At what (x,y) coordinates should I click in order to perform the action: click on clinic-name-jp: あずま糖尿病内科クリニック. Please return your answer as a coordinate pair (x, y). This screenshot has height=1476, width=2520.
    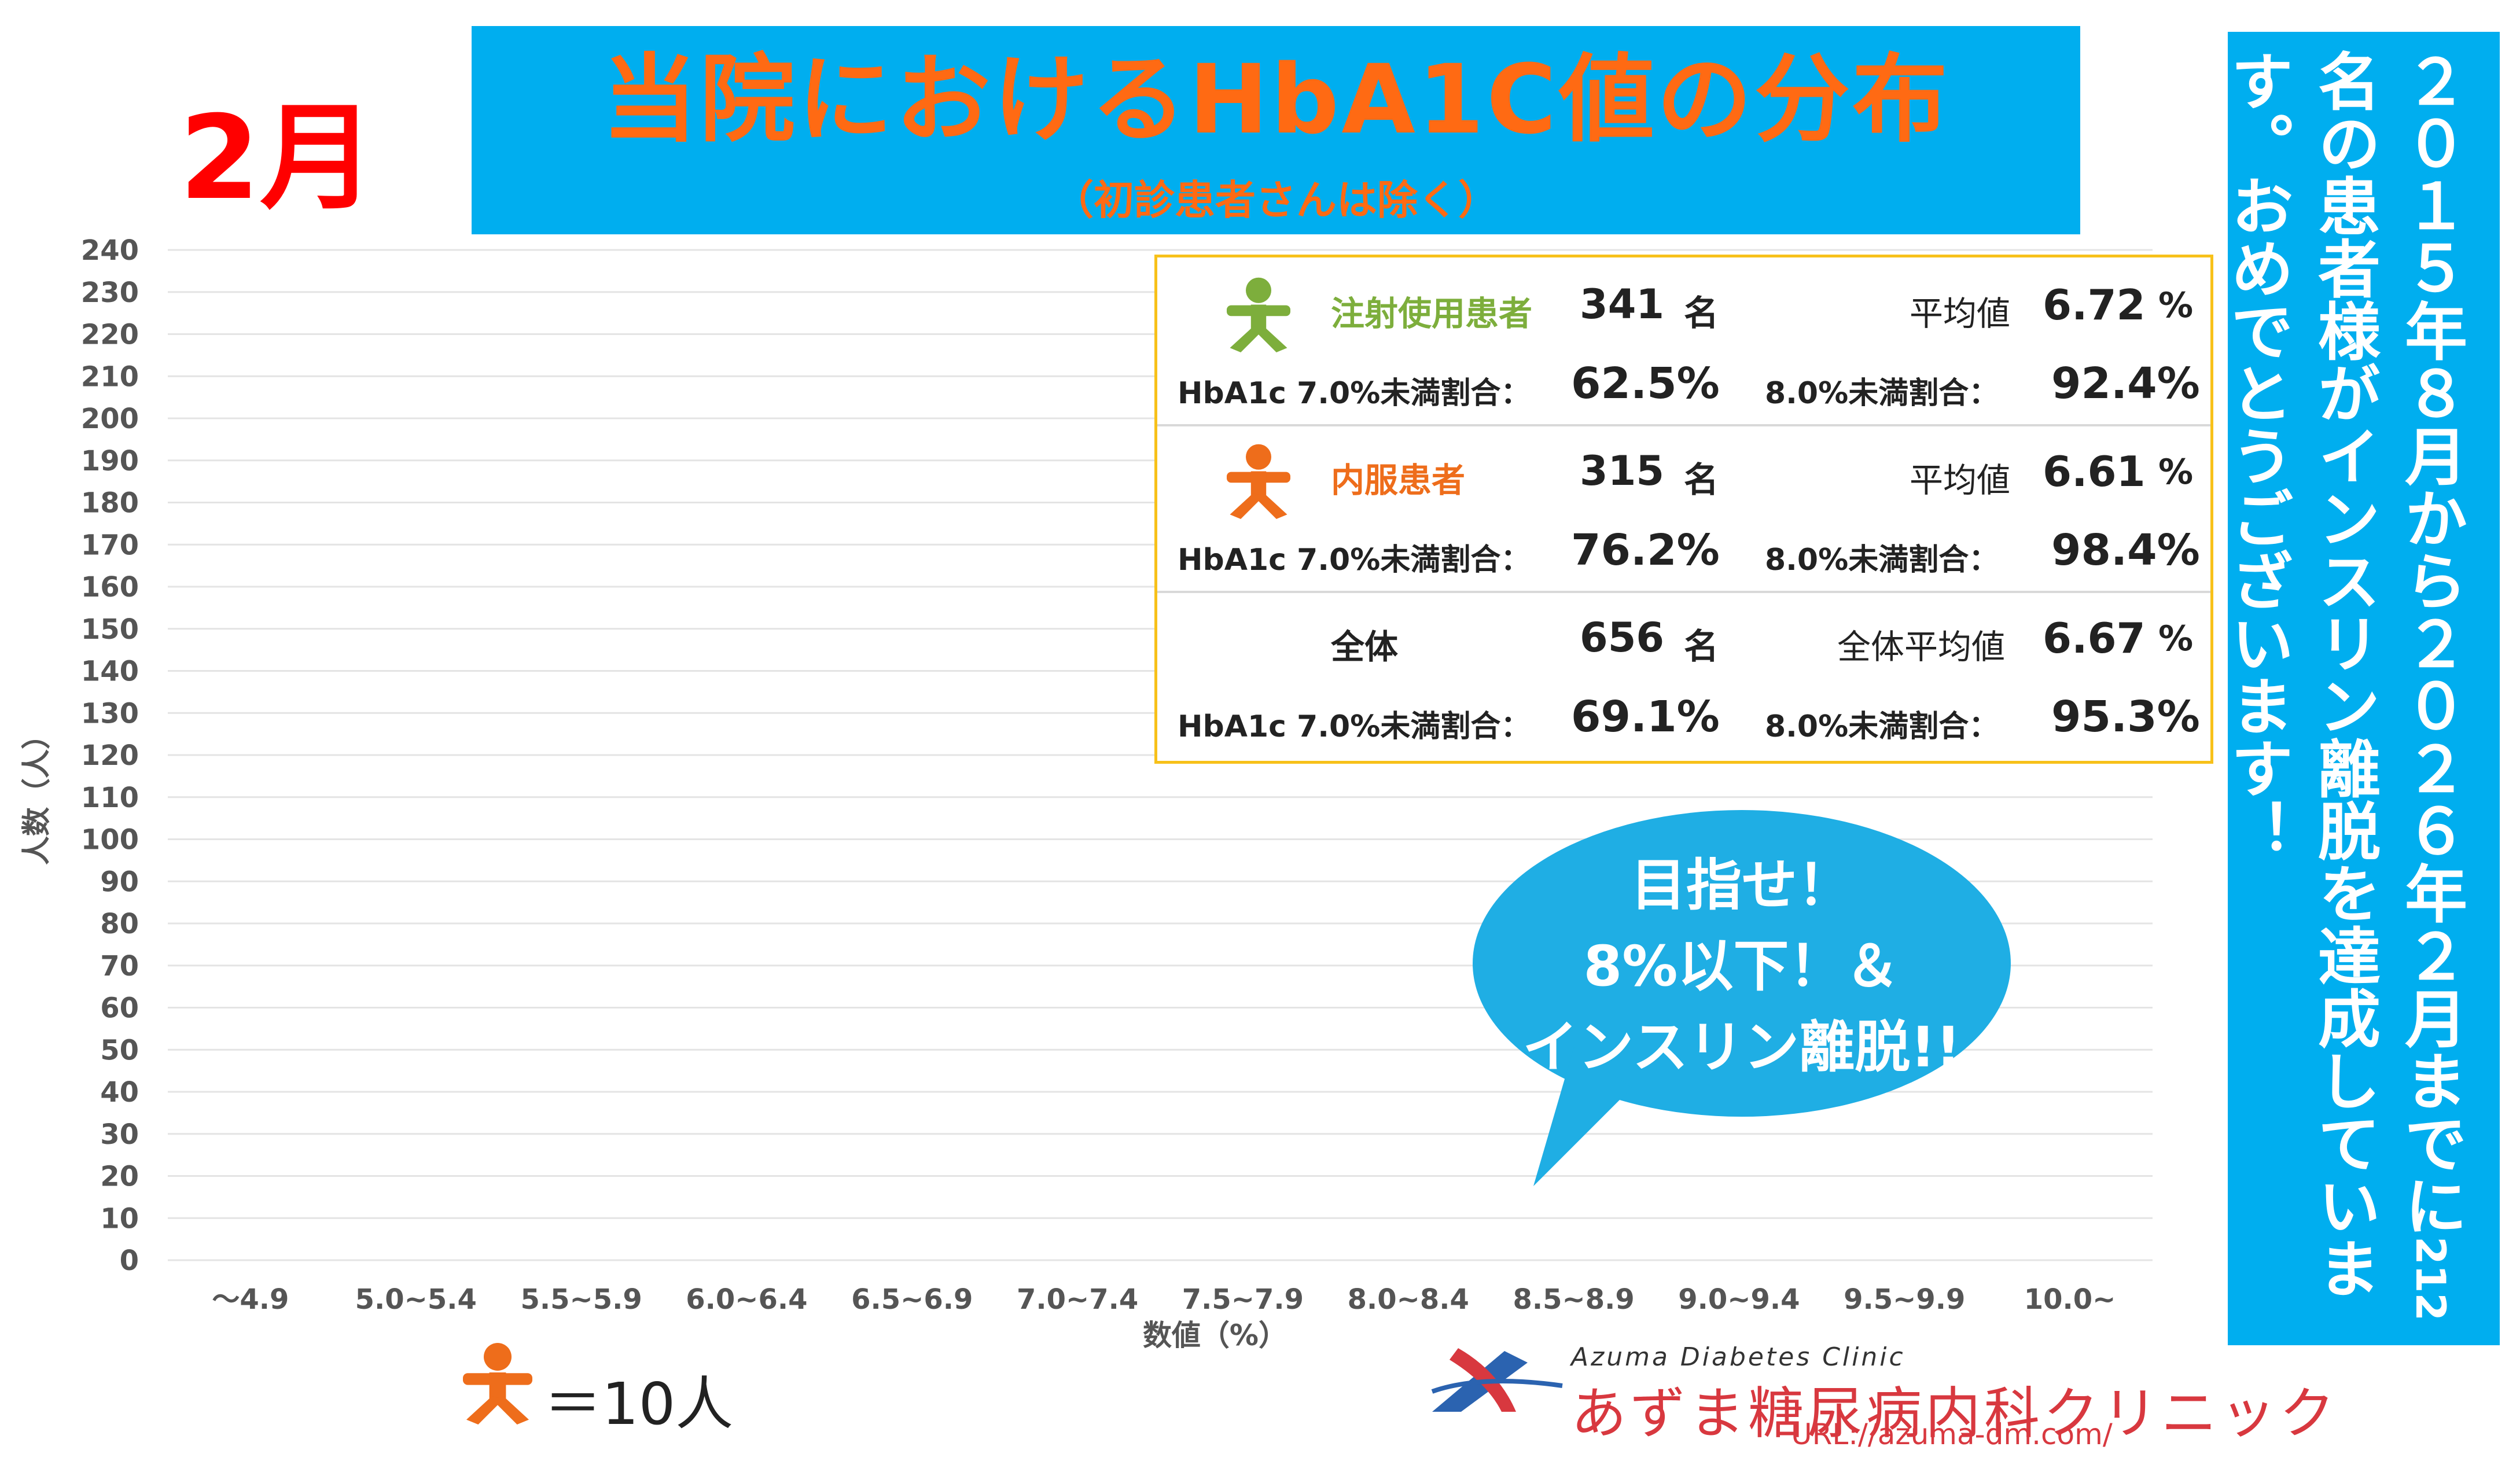
    Looking at the image, I should click on (1954, 1413).